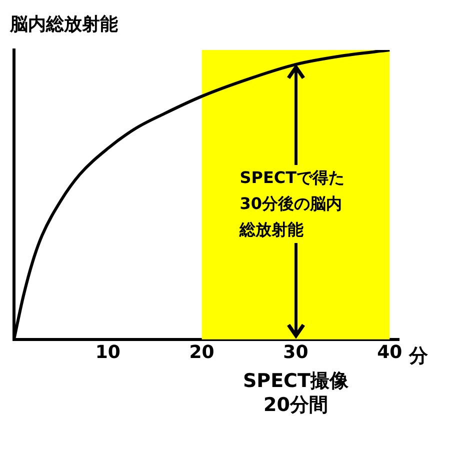 This screenshot has width=453, height=453. Describe the element at coordinates (389, 352) in the screenshot. I see `x-tick-label: 40` at that location.